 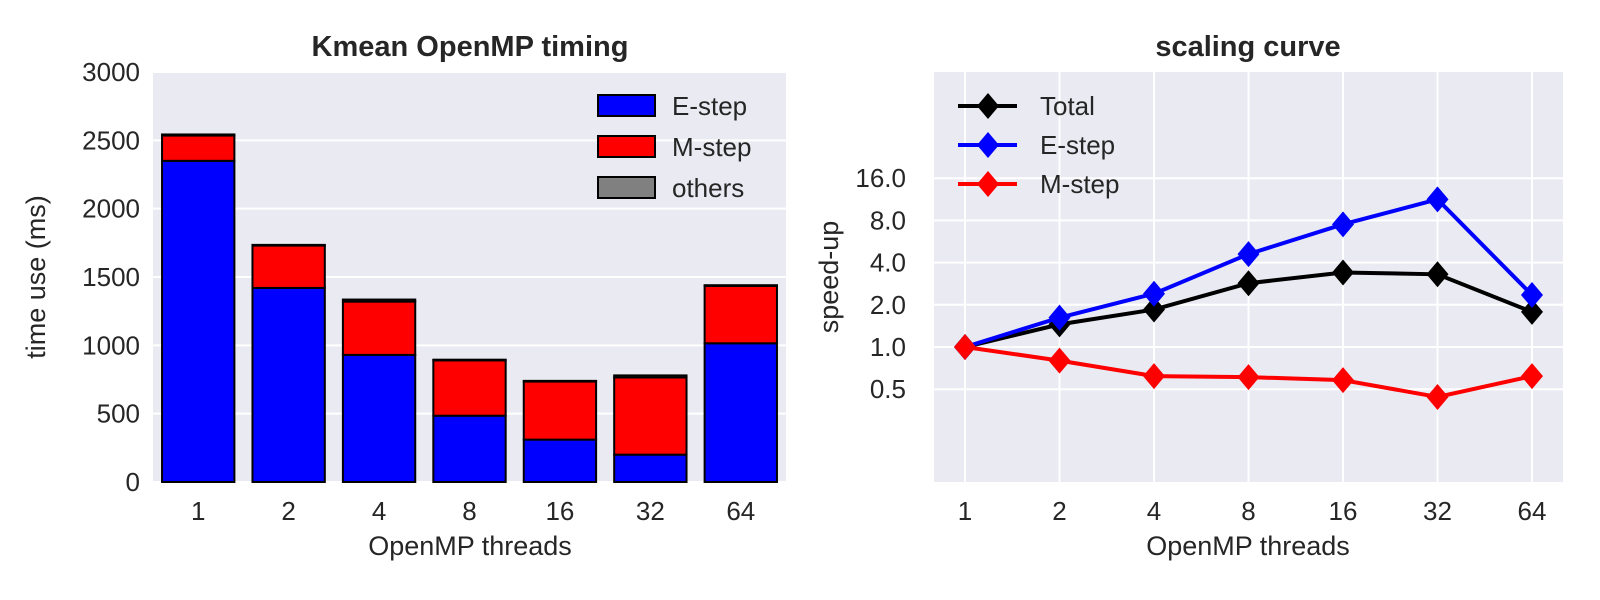 What do you see at coordinates (133, 482) in the screenshot?
I see `y-tick-label: 0` at bounding box center [133, 482].